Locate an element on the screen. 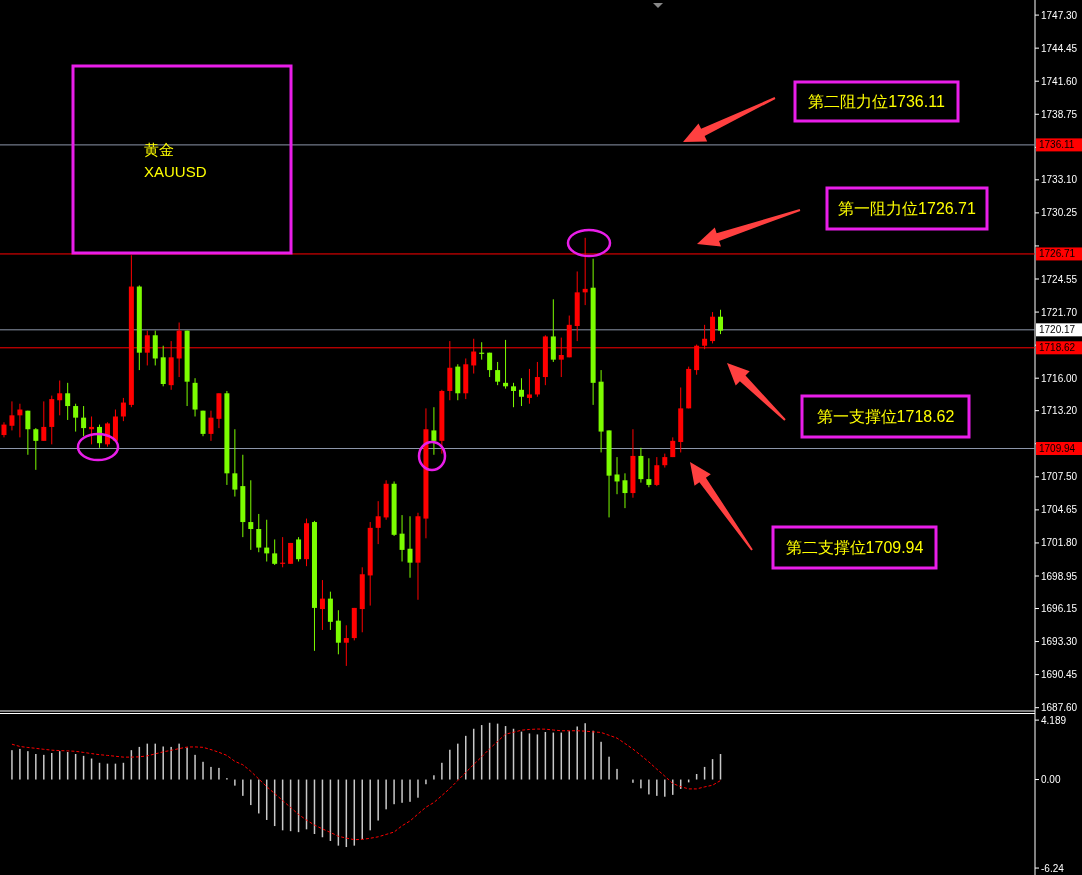  ref-line-label: 1720.17 is located at coordinates (1057, 330).